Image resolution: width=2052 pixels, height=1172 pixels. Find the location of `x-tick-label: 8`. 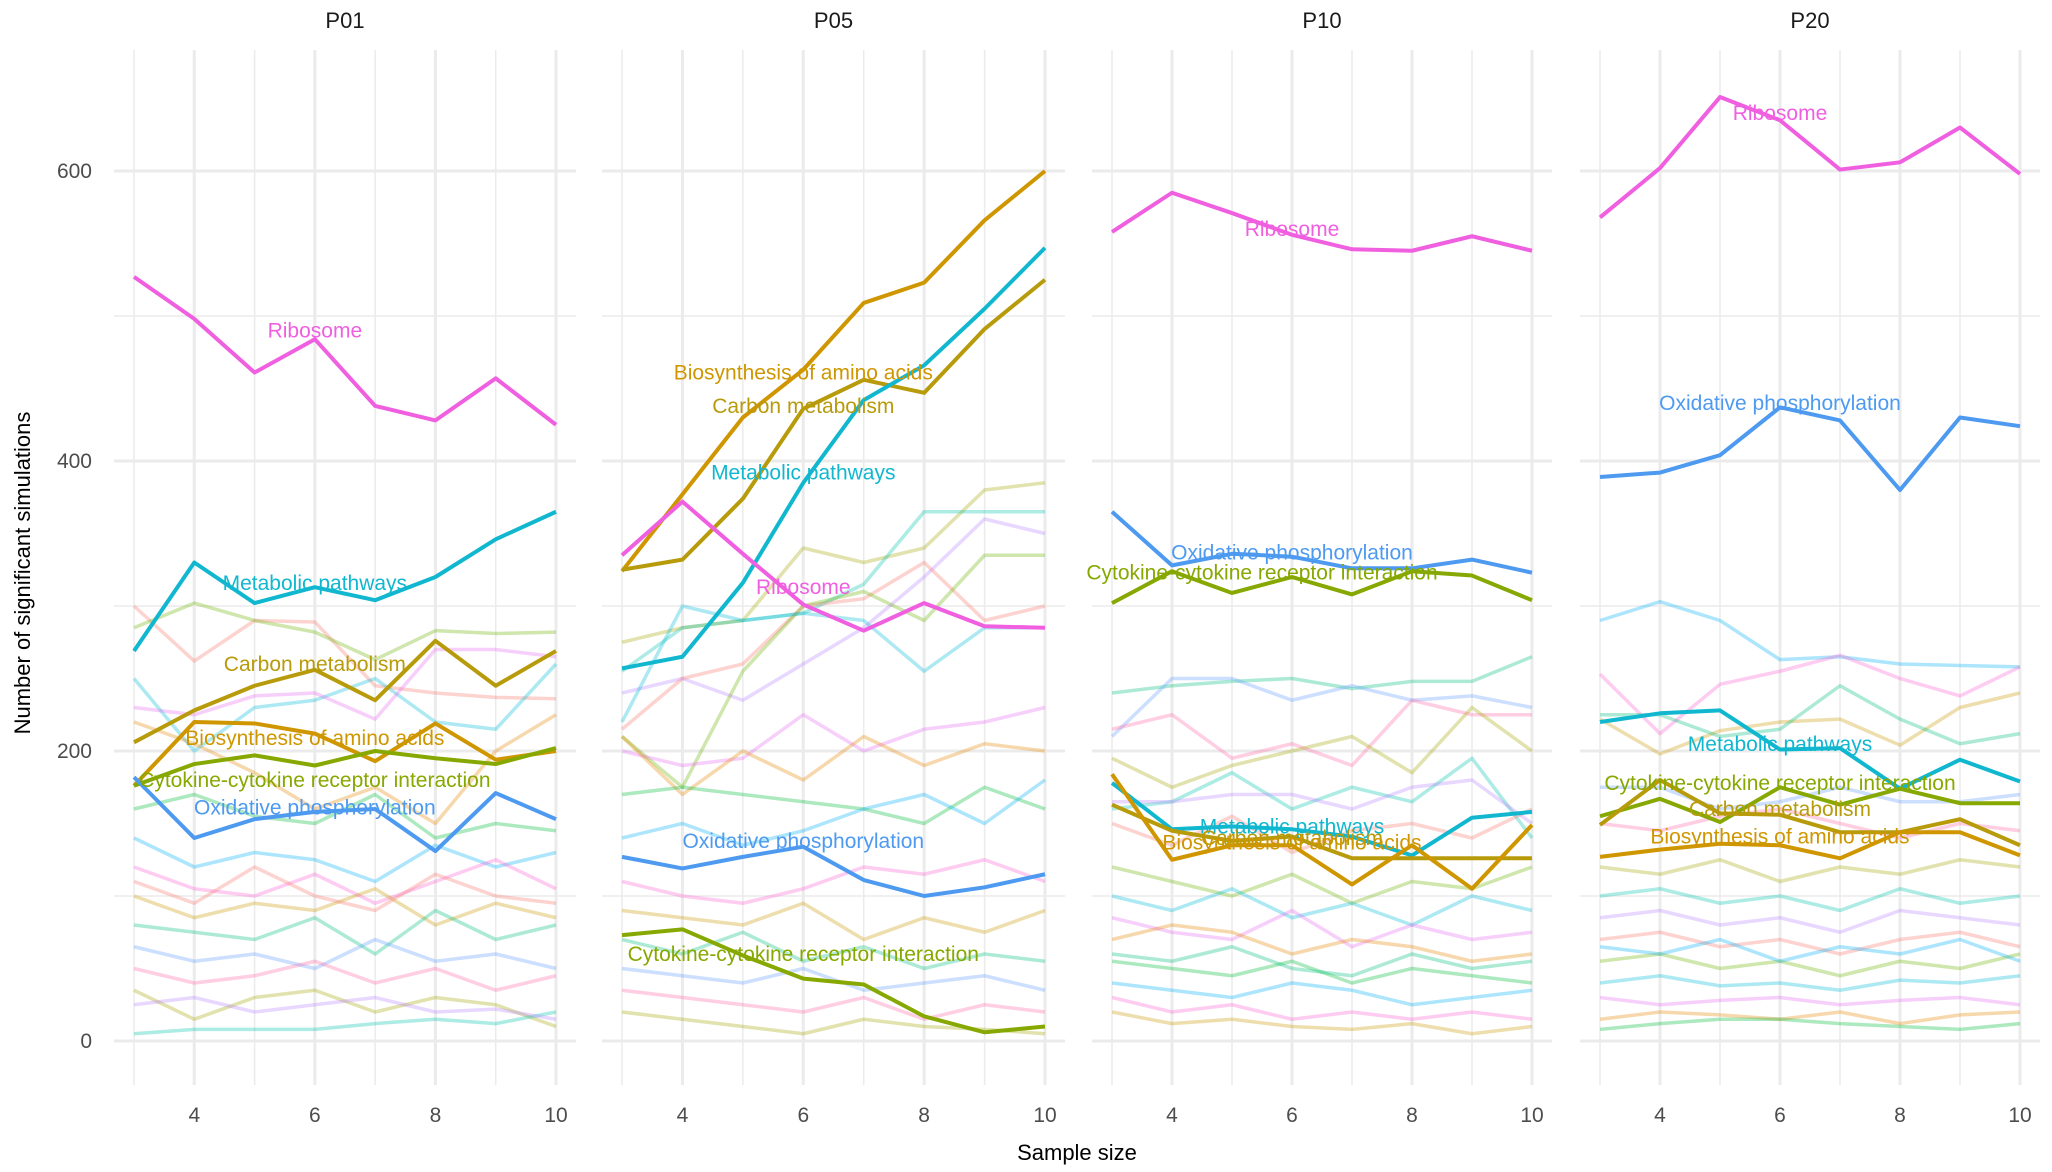

x-tick-label: 8 is located at coordinates (1900, 1115).